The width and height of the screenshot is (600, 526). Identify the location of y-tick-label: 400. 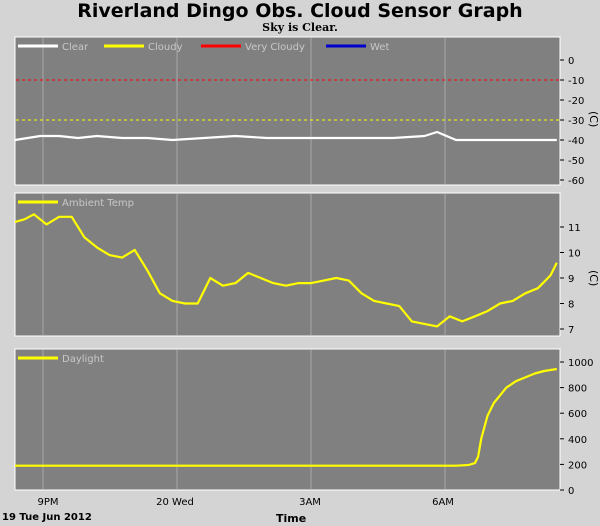
(577, 440).